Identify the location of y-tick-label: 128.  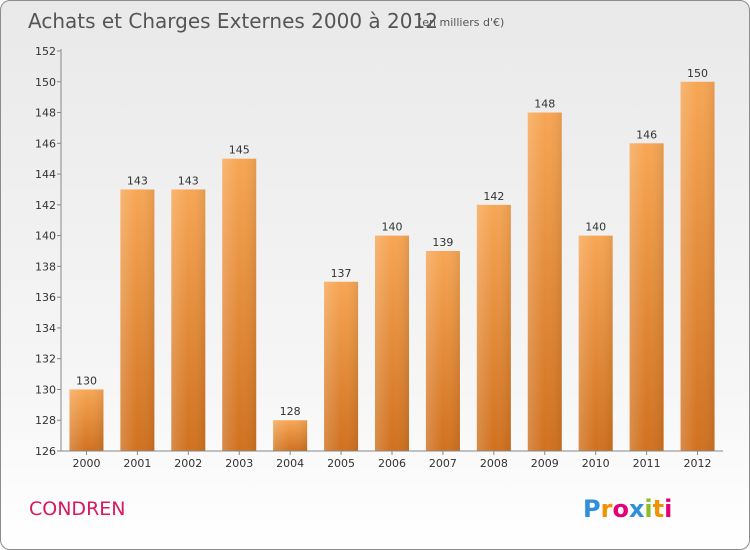
(45, 420).